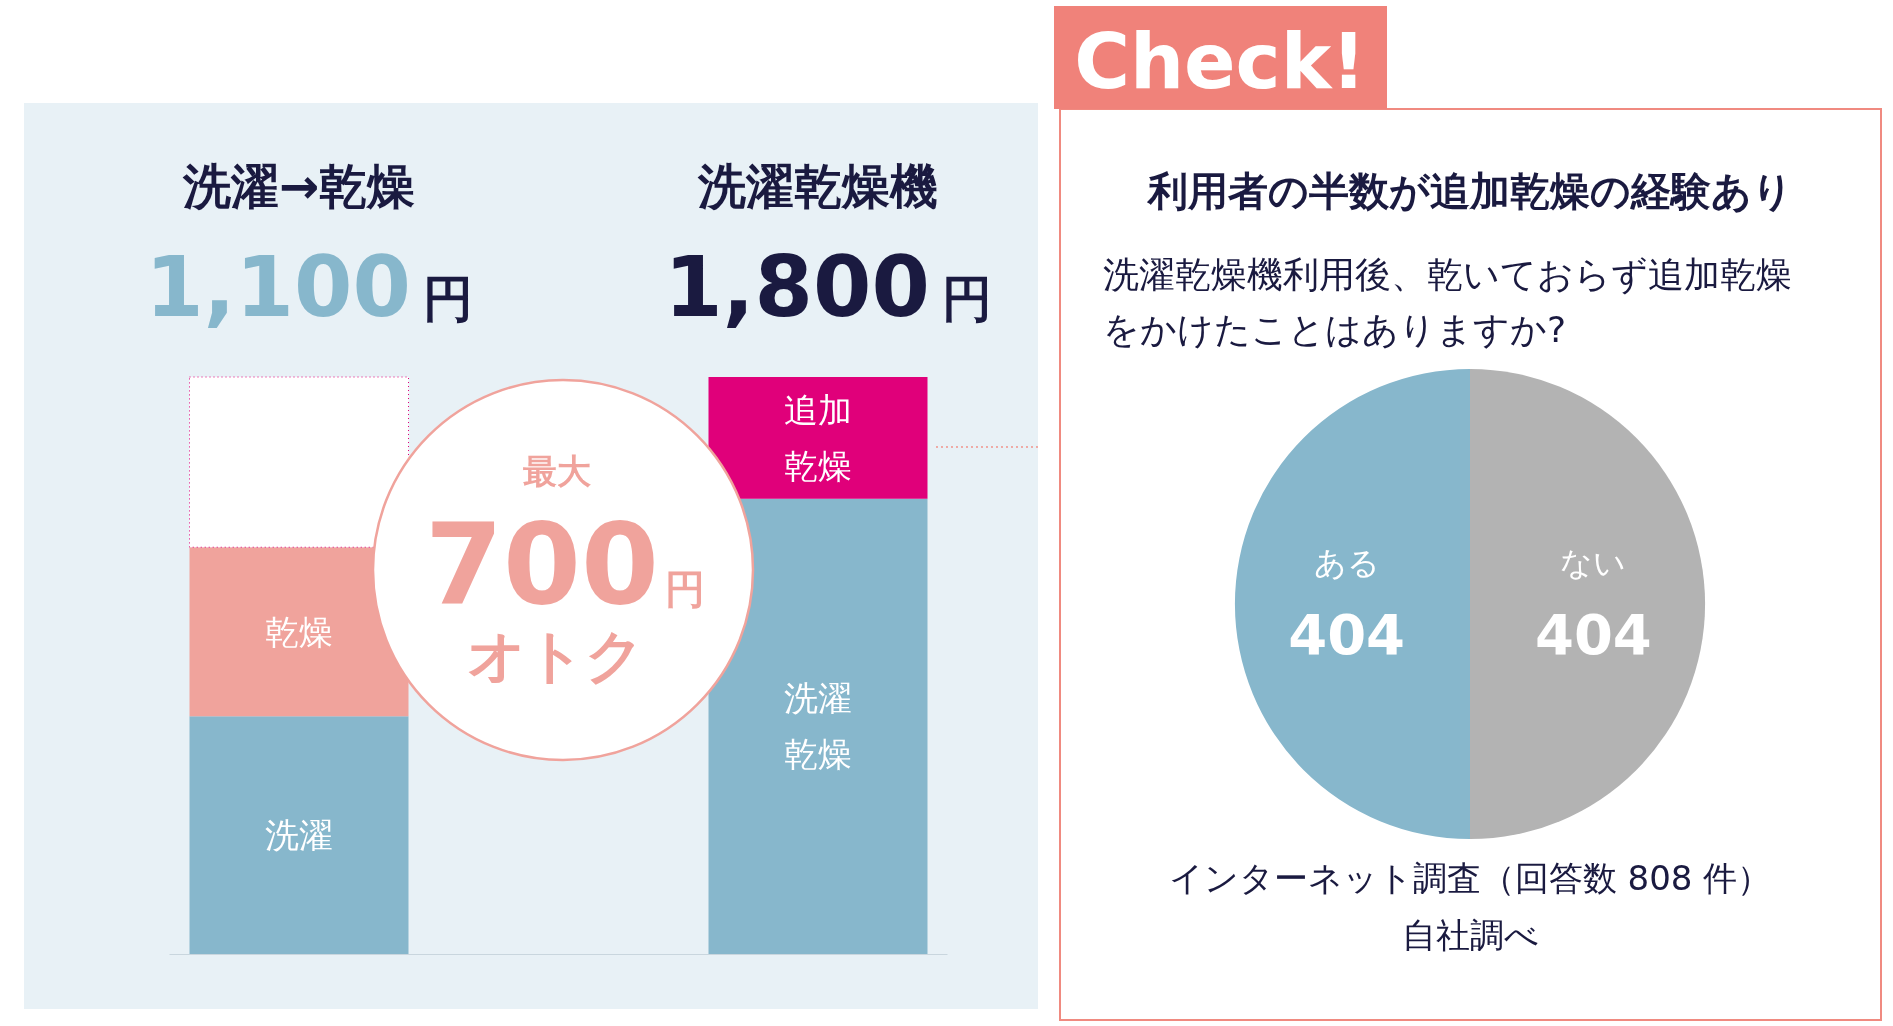 The image size is (1893, 1026). I want to click on chart-subtitle: 洗濯乾燥機利用後、乾いておらず追加乾燥をかけたことはありますか?, so click(1447, 302).